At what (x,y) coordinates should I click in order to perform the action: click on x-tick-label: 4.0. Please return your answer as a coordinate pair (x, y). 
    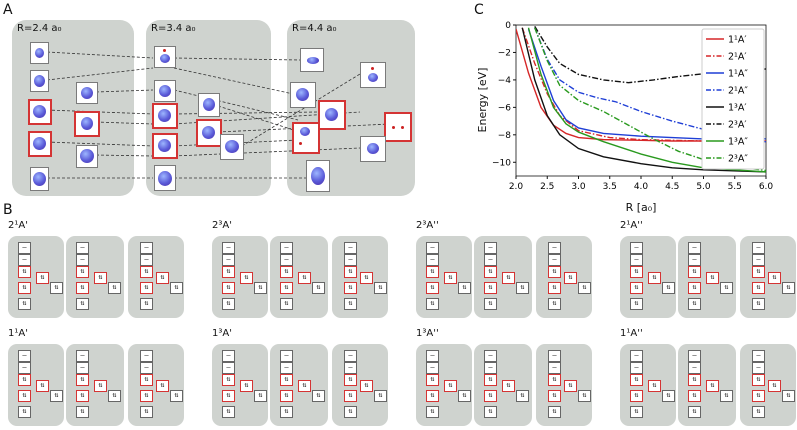
    Looking at the image, I should click on (641, 187).